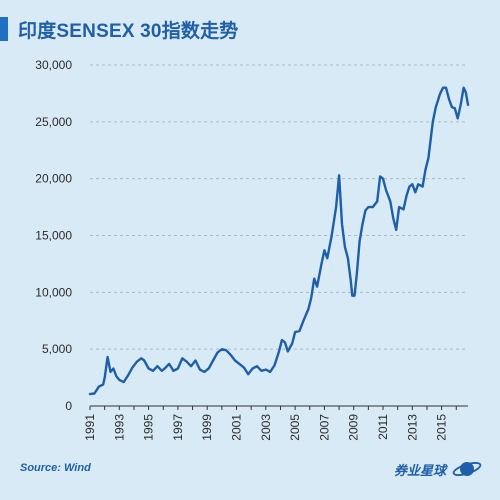 The width and height of the screenshot is (500, 500). I want to click on x-tick-label: 1991, so click(90, 427).